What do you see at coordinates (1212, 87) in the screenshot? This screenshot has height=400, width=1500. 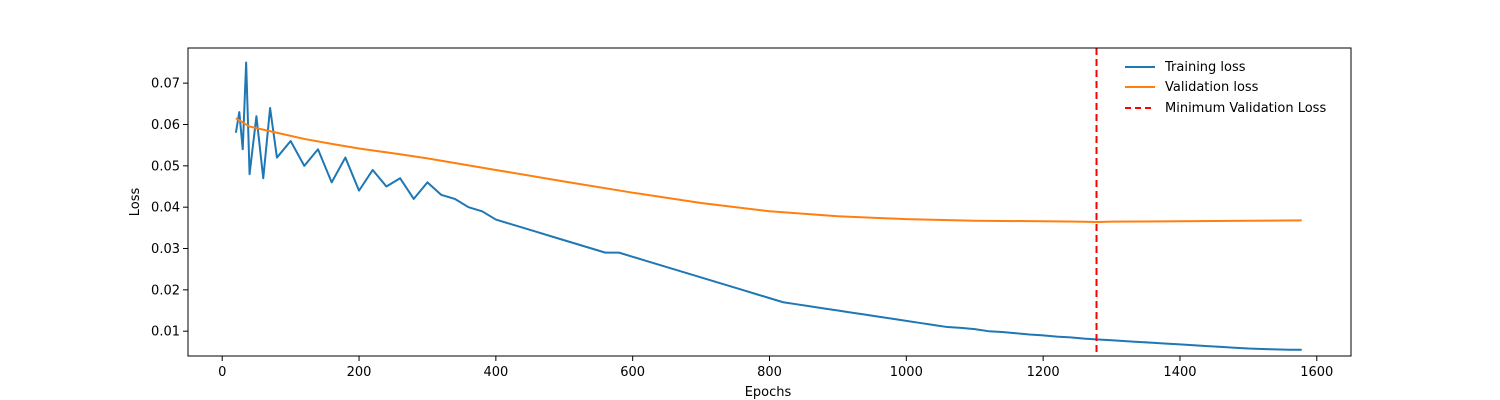 I see `legend-validation-label: Validation loss` at bounding box center [1212, 87].